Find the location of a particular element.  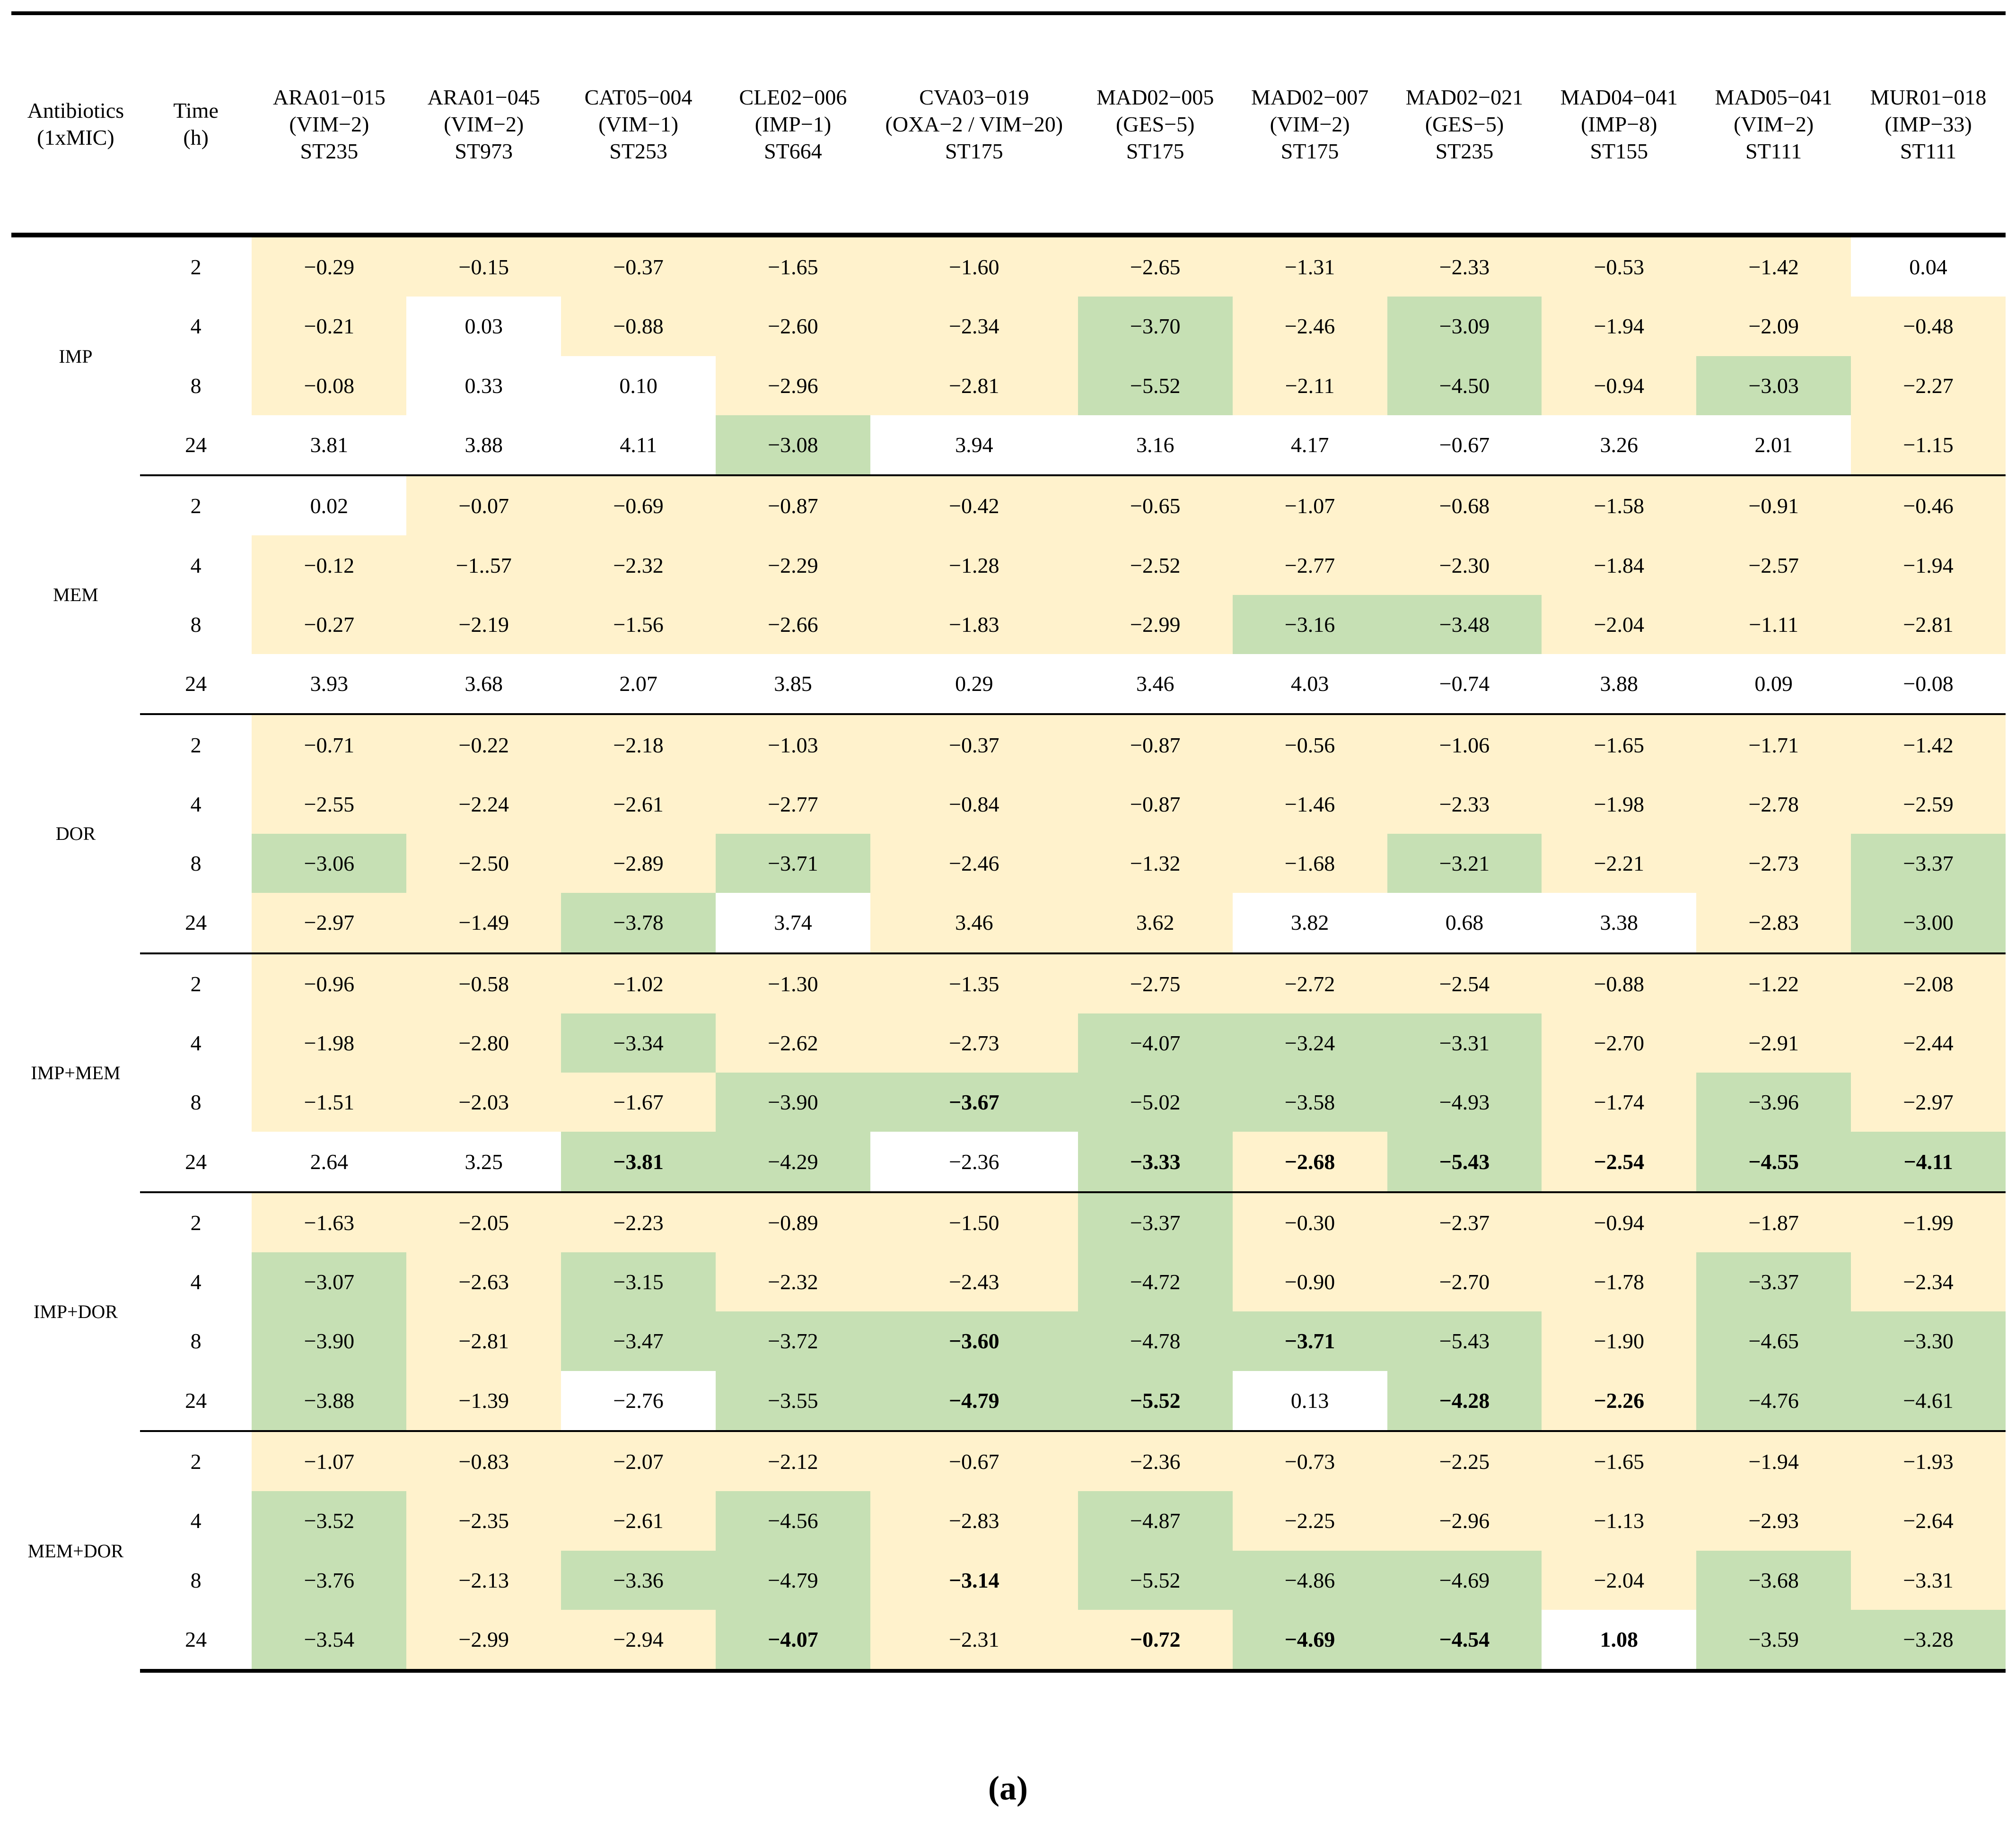

value-cell: −3.34 is located at coordinates (638, 1043).